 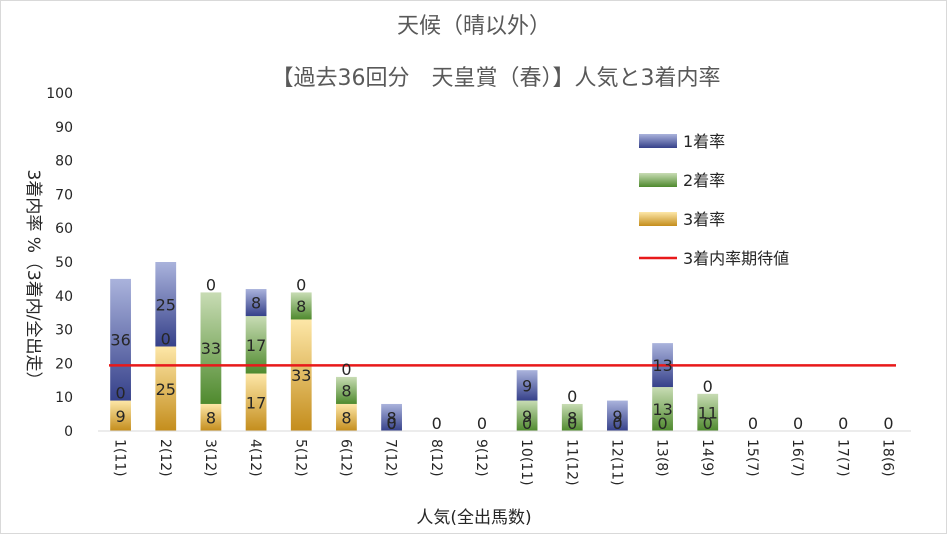 I want to click on y-axis-title: 3着内率 %（3着内/全出走）, so click(x=33, y=279).